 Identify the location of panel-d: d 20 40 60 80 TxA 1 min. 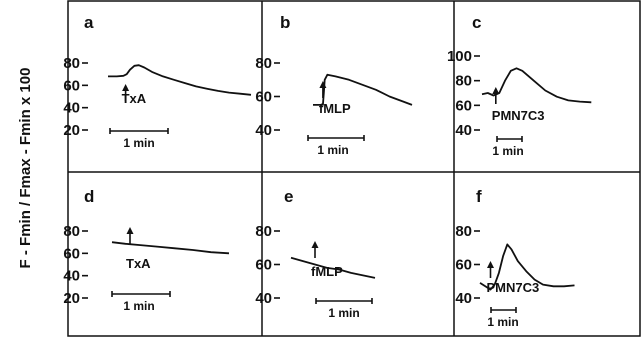
(146, 250).